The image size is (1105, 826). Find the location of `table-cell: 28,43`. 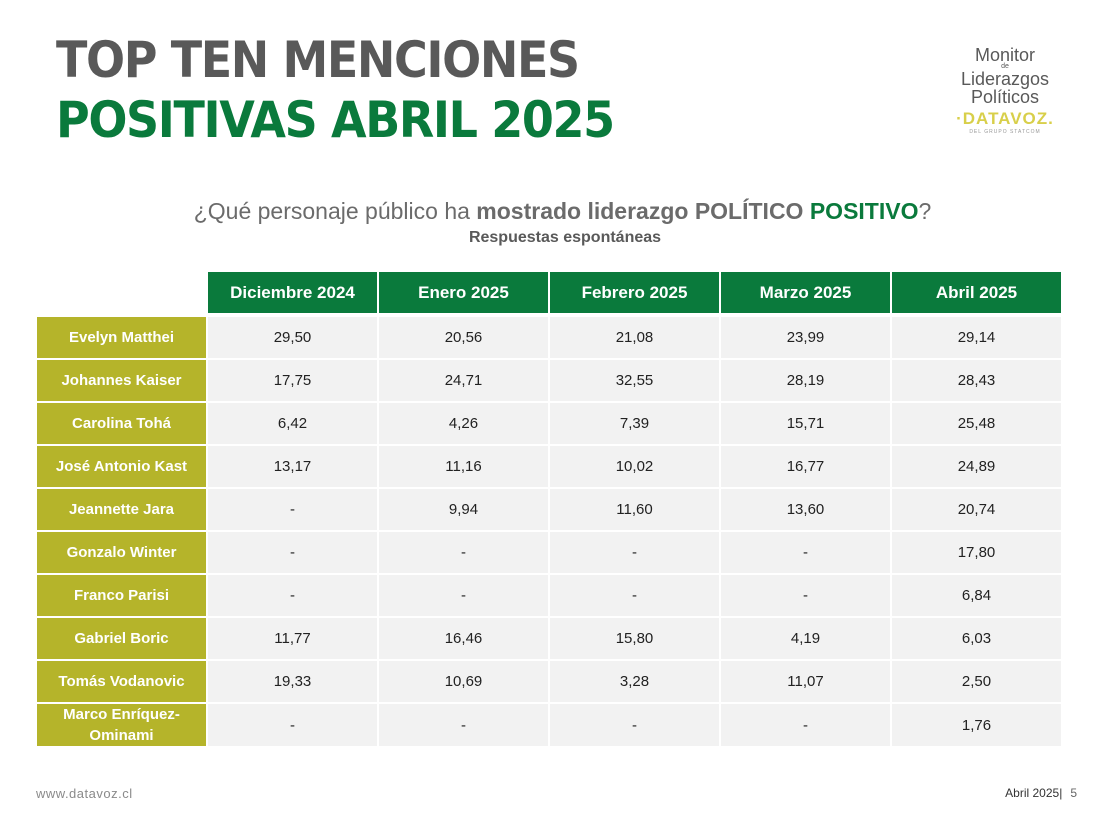

table-cell: 28,43 is located at coordinates (975, 380).